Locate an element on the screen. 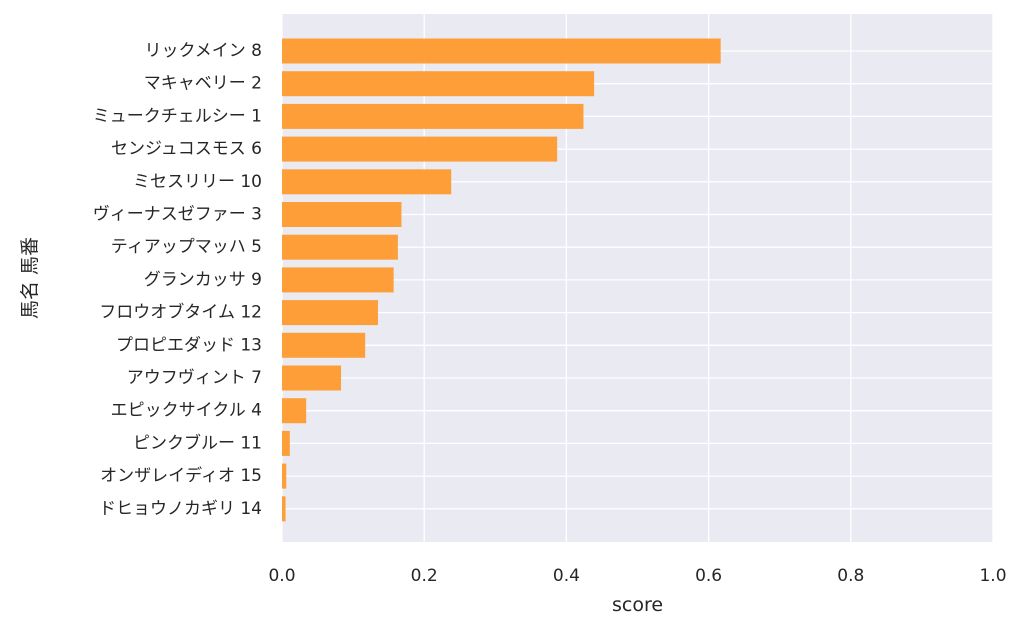 Image resolution: width=1024 pixels, height=629 pixels. x-tick-label: 0.0 is located at coordinates (281, 576).